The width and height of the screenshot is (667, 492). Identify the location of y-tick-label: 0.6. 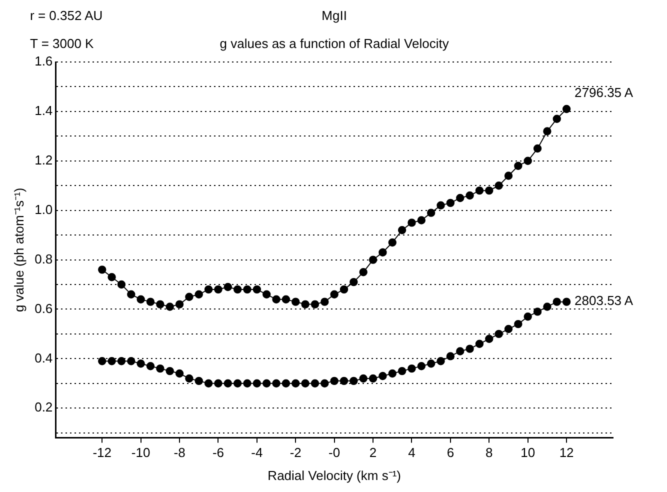
(43, 308).